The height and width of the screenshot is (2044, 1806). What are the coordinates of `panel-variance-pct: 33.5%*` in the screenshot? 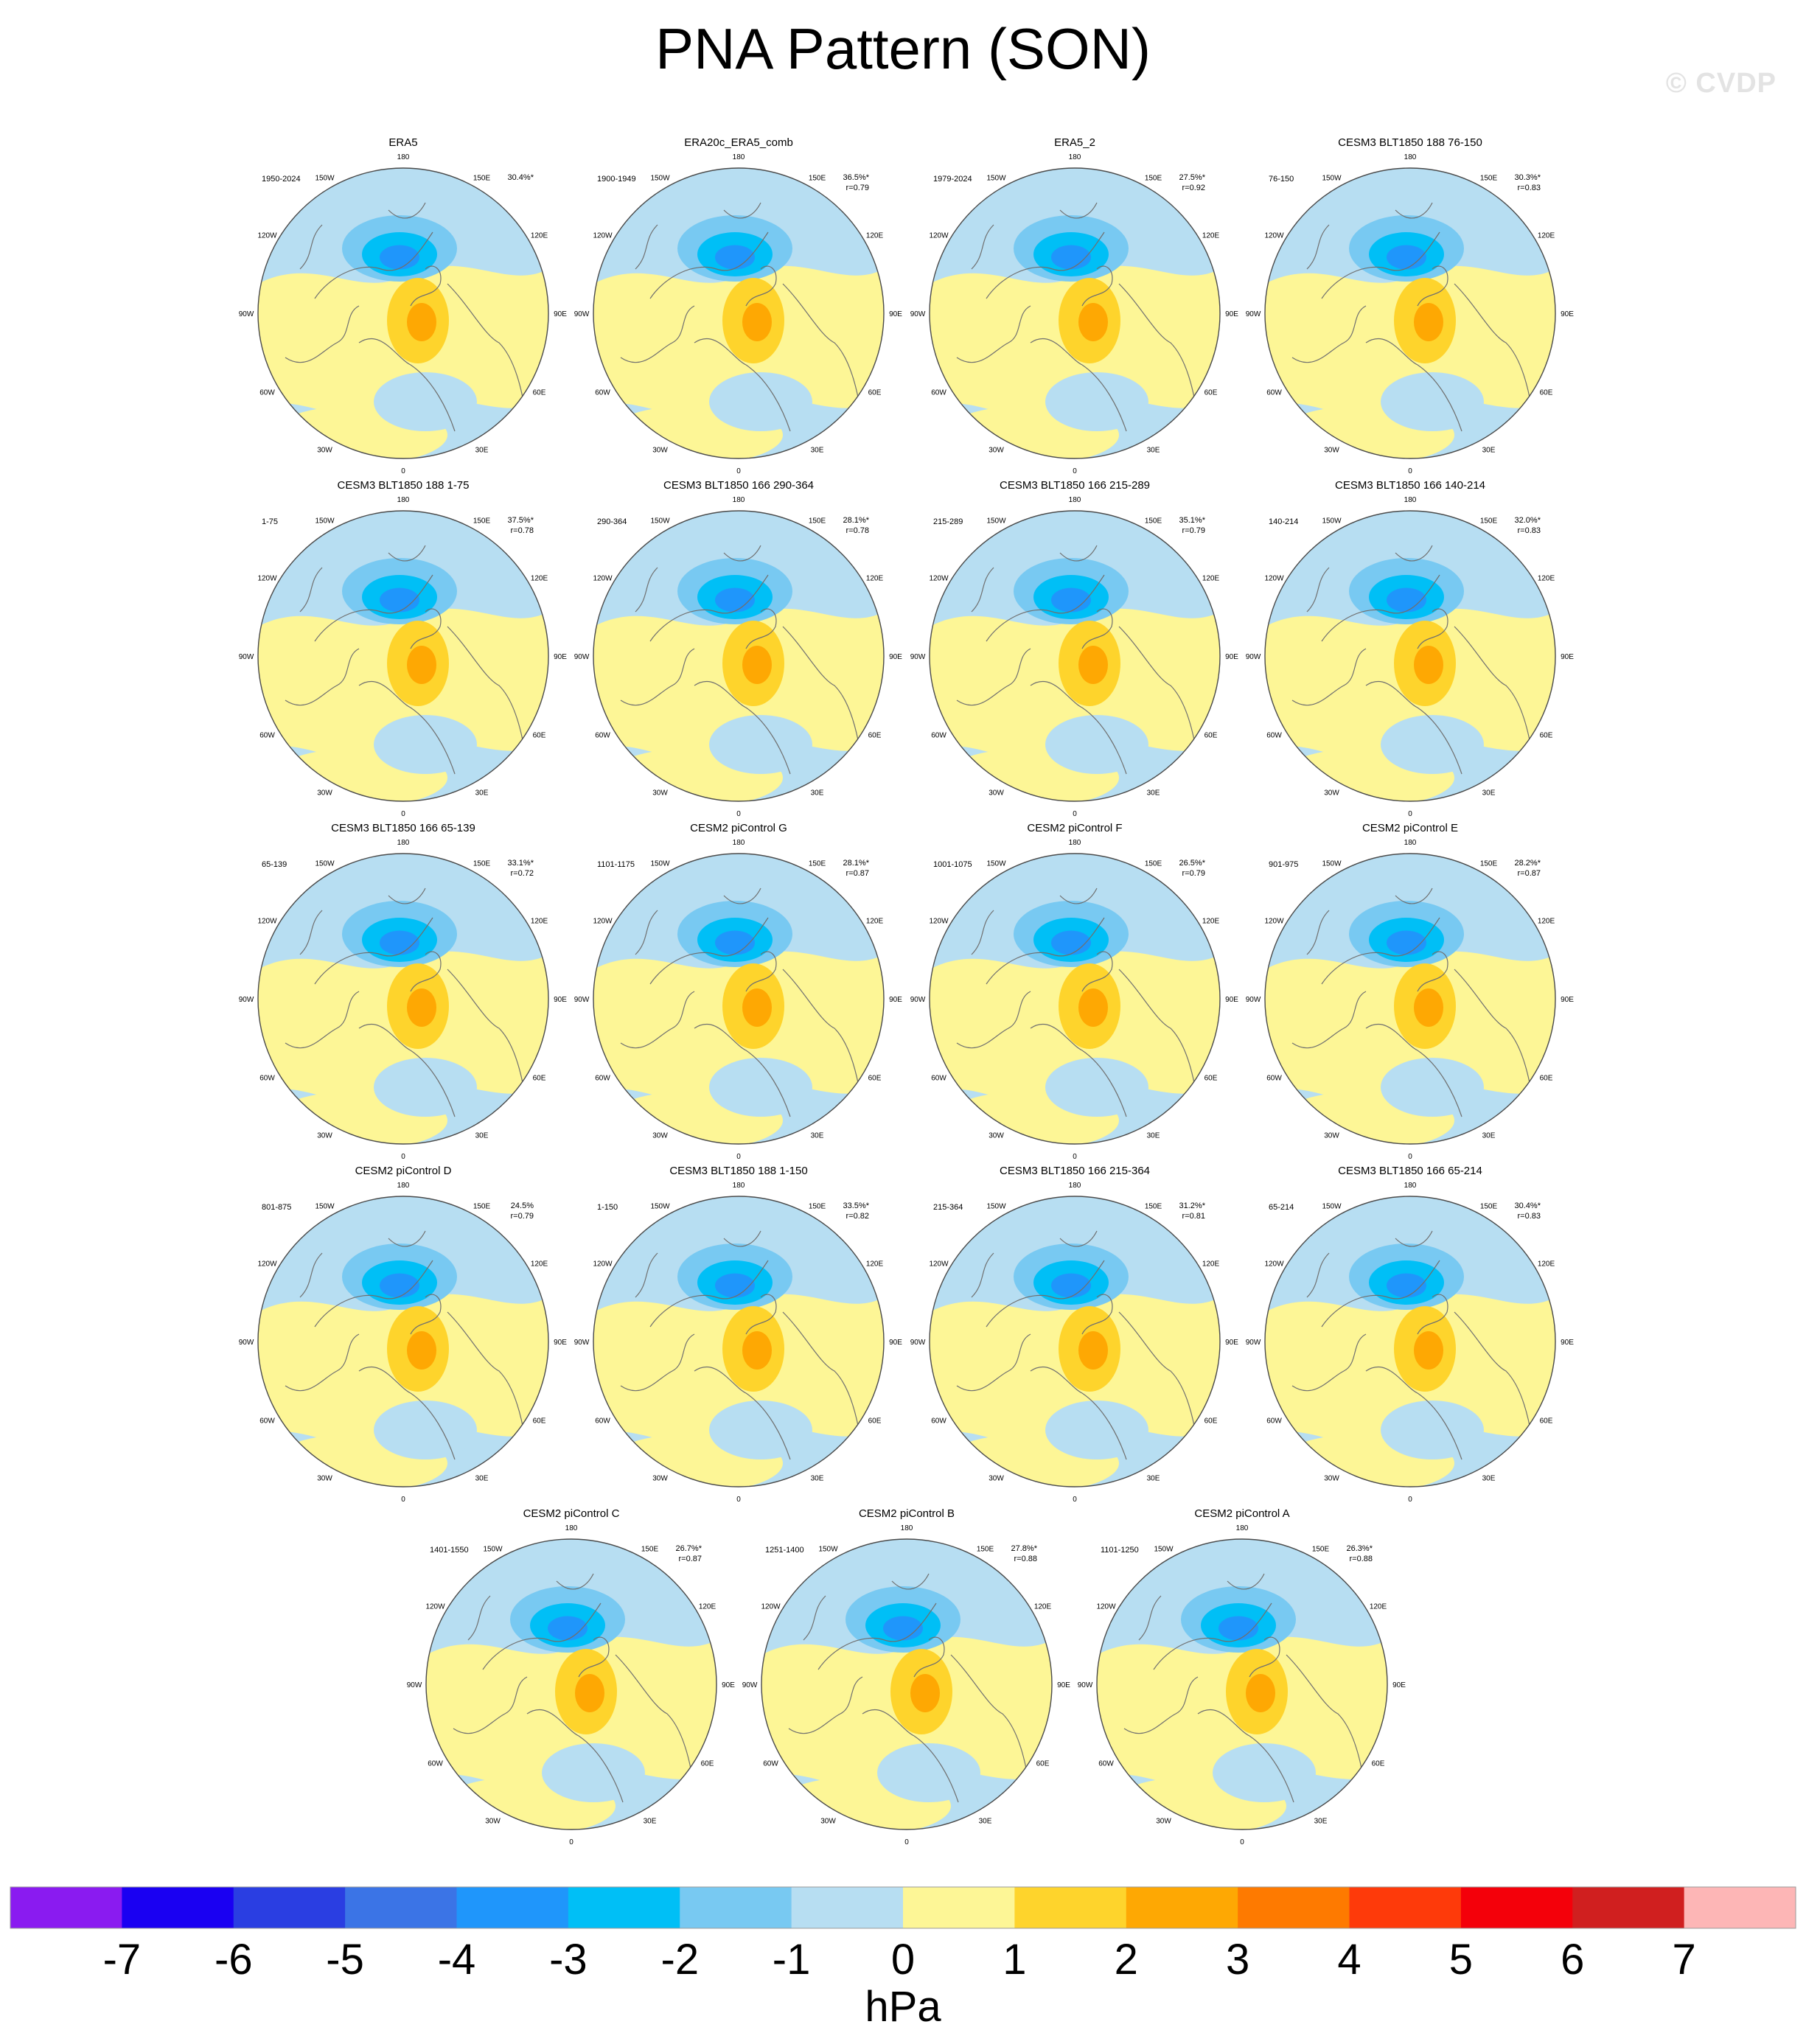 It's located at (856, 1205).